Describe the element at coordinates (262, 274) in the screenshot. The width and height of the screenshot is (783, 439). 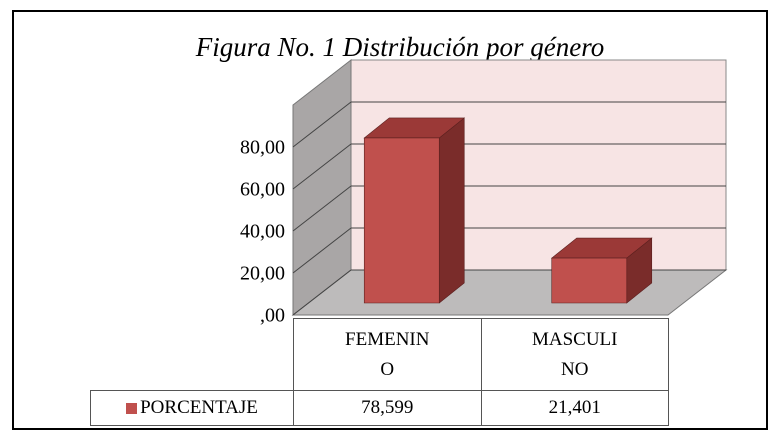
I see `y-tick-label: 20,00` at that location.